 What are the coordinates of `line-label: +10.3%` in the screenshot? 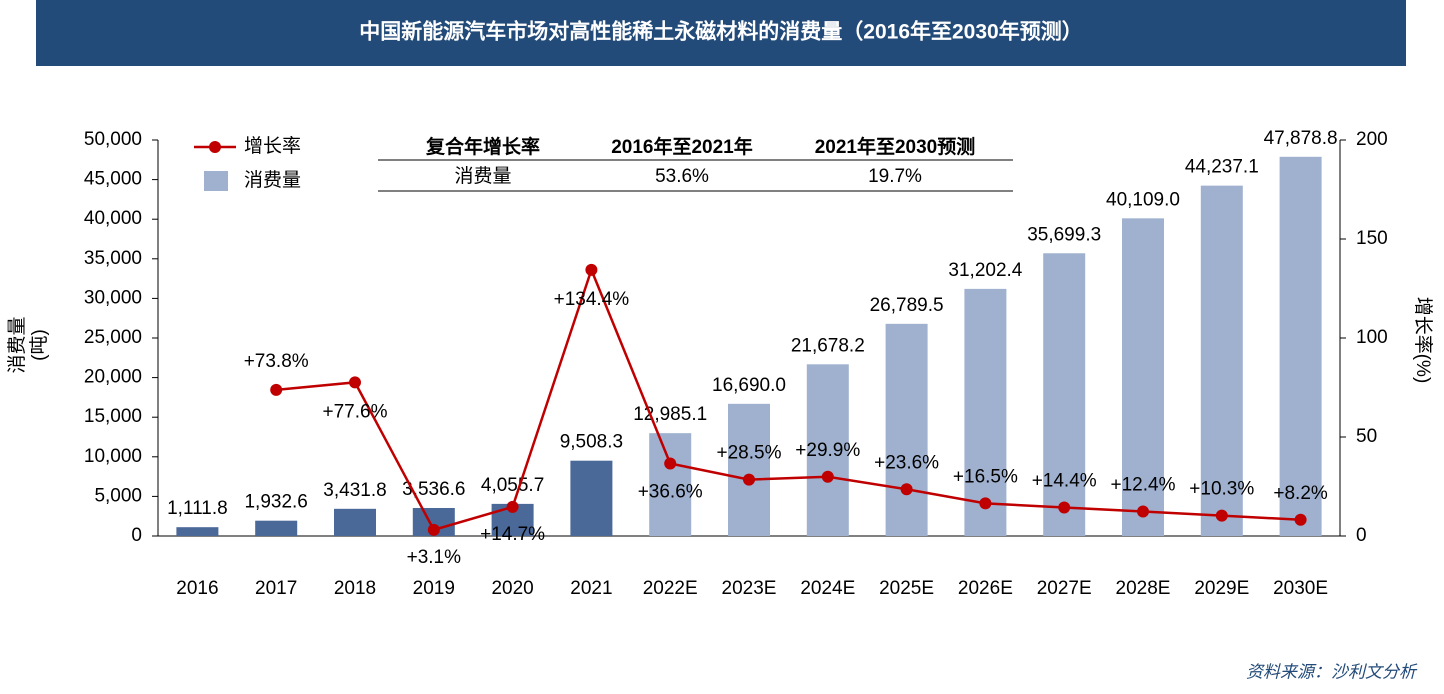 It's located at (1221, 489).